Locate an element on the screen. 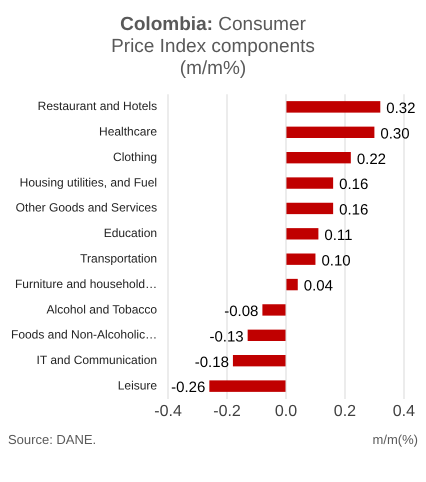 This screenshot has height=482, width=426. data-label: -0.08 is located at coordinates (241, 311).